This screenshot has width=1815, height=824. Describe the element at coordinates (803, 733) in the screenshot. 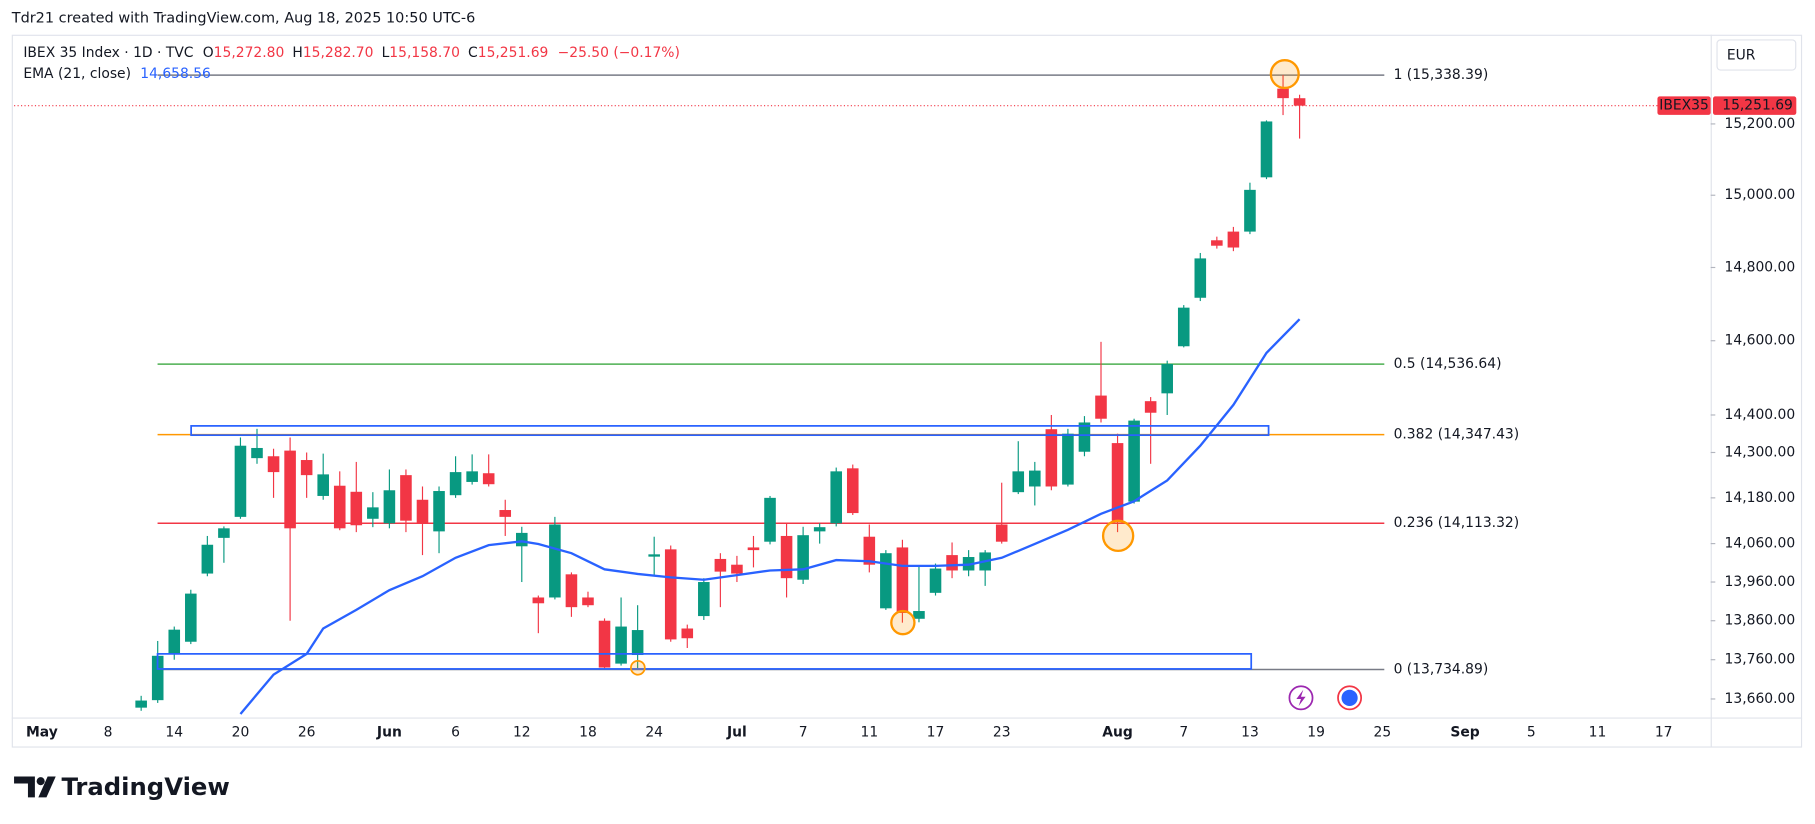

I see `x-tick-label: 7` at that location.